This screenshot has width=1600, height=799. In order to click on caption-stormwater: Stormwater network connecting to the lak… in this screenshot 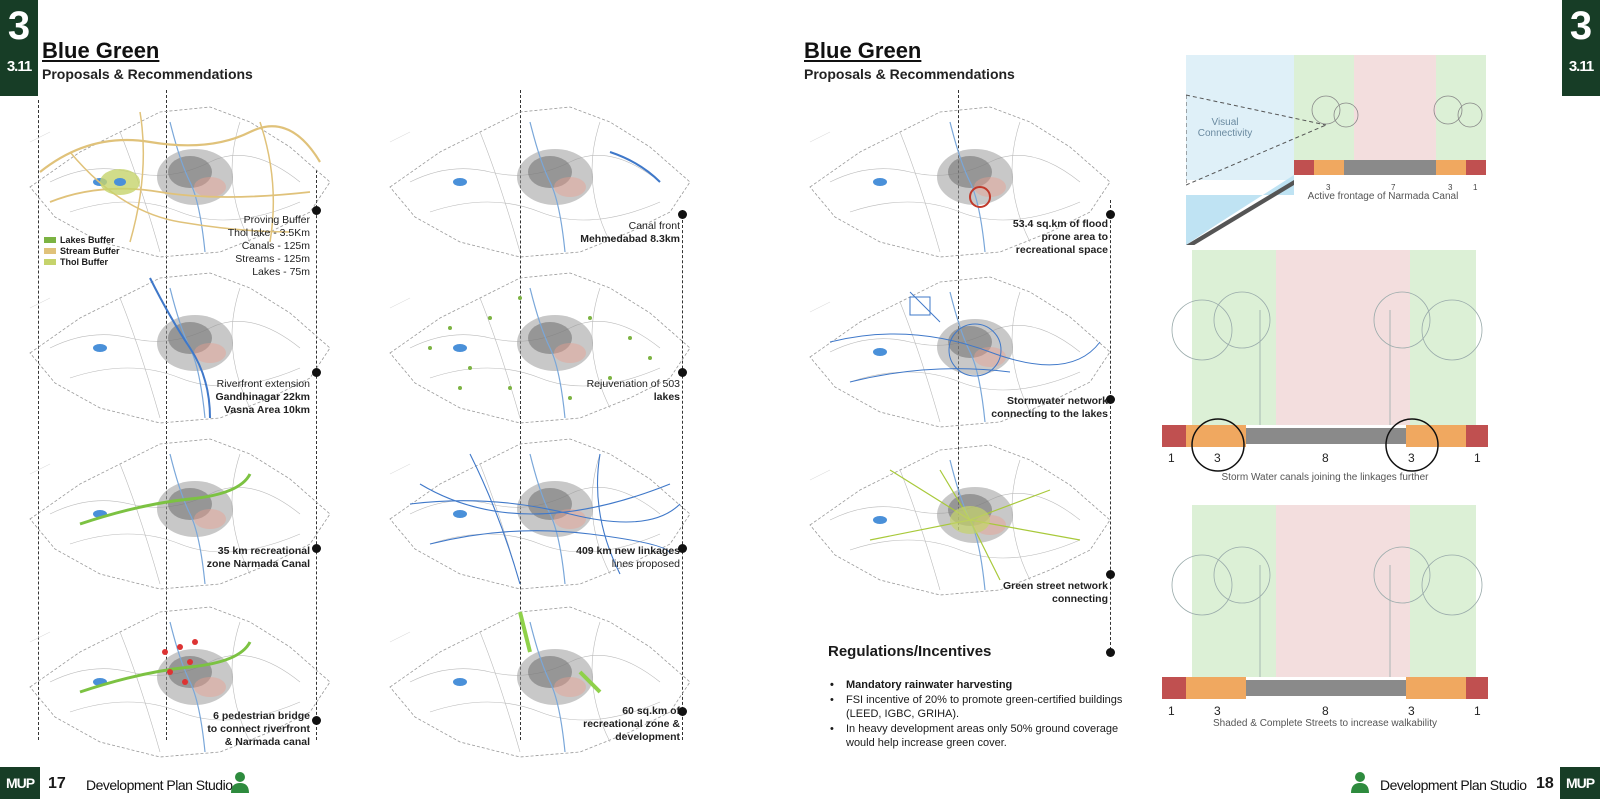, I will do `click(1049, 407)`.